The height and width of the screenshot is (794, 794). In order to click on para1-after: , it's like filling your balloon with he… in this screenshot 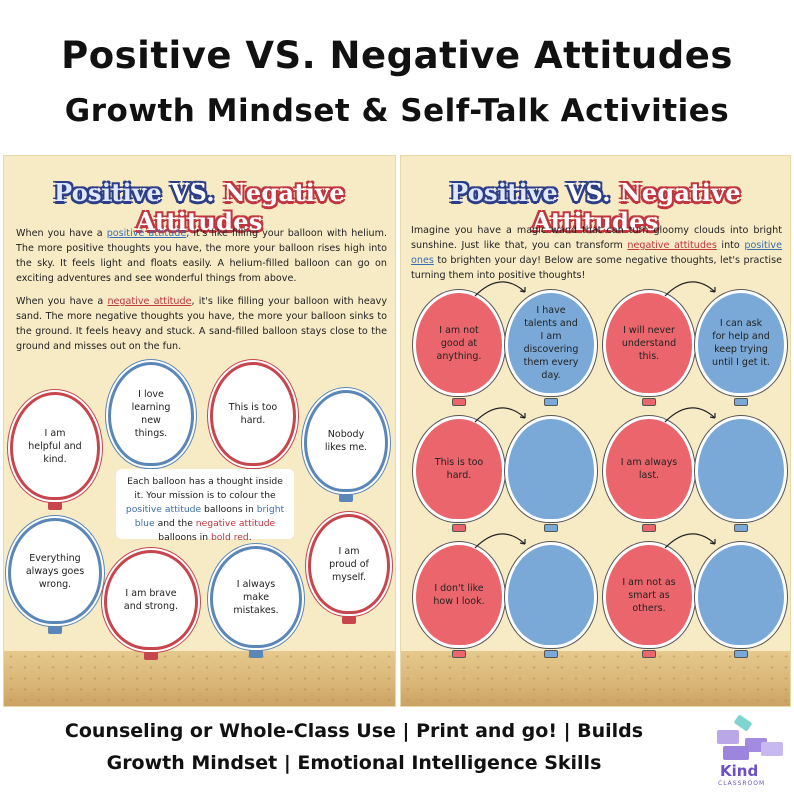, I will do `click(201, 256)`.